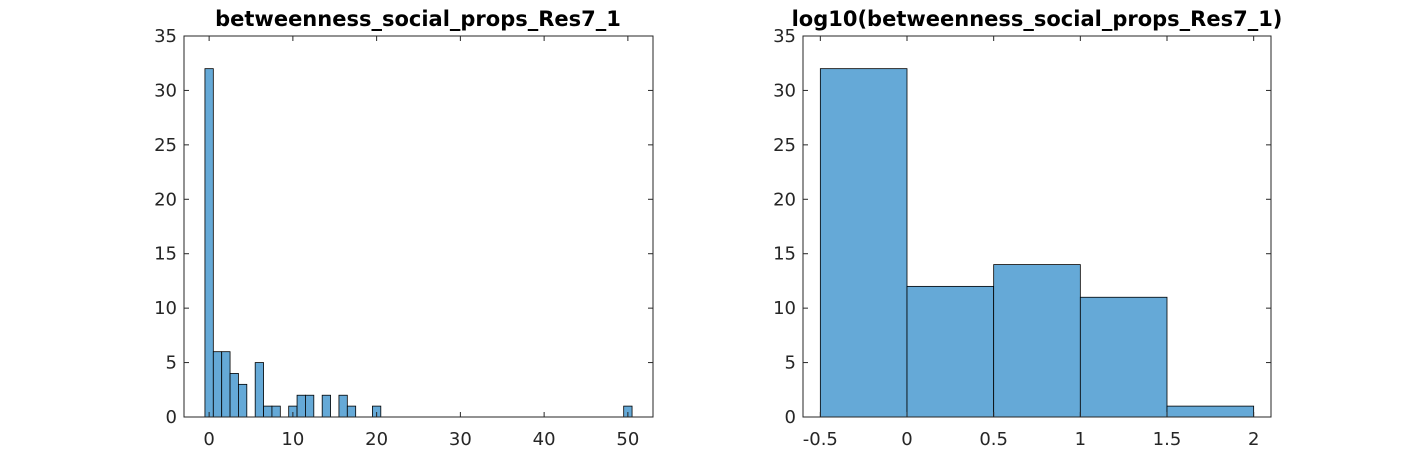 This screenshot has height=469, width=1406. What do you see at coordinates (1253, 439) in the screenshot?
I see `x-tick-label: 2` at bounding box center [1253, 439].